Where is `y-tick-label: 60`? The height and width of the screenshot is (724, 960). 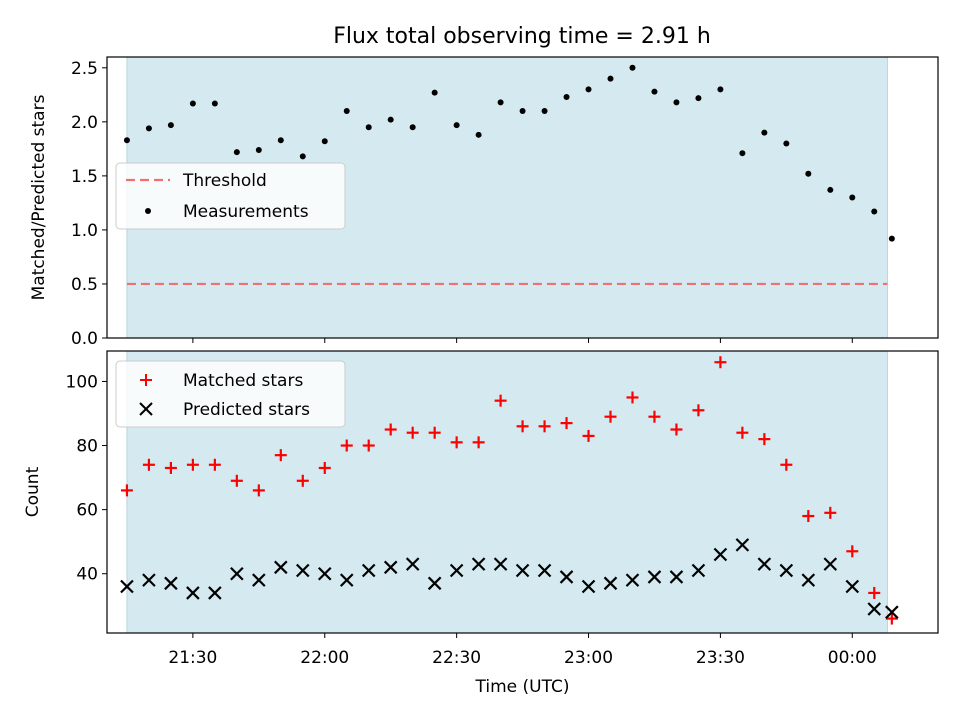 y-tick-label: 60 is located at coordinates (87, 511).